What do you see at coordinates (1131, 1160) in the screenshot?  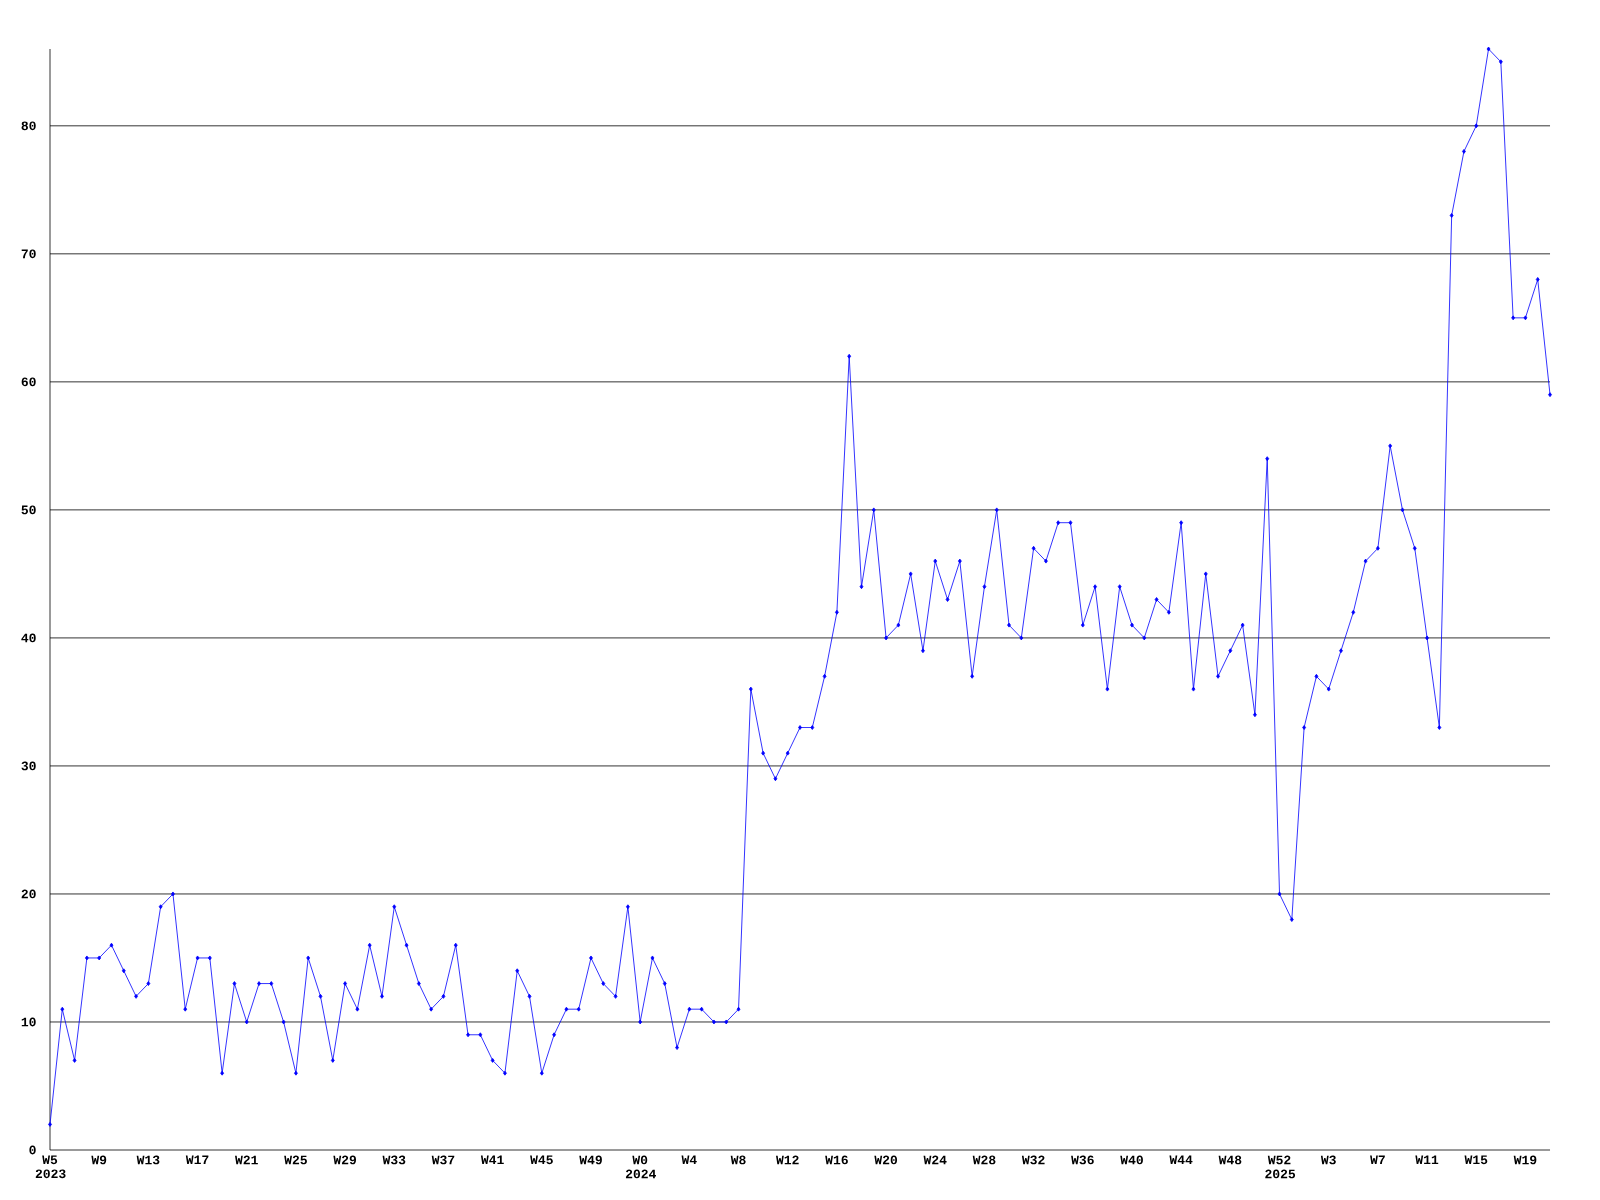 I see `x-tick-label: W40` at bounding box center [1131, 1160].